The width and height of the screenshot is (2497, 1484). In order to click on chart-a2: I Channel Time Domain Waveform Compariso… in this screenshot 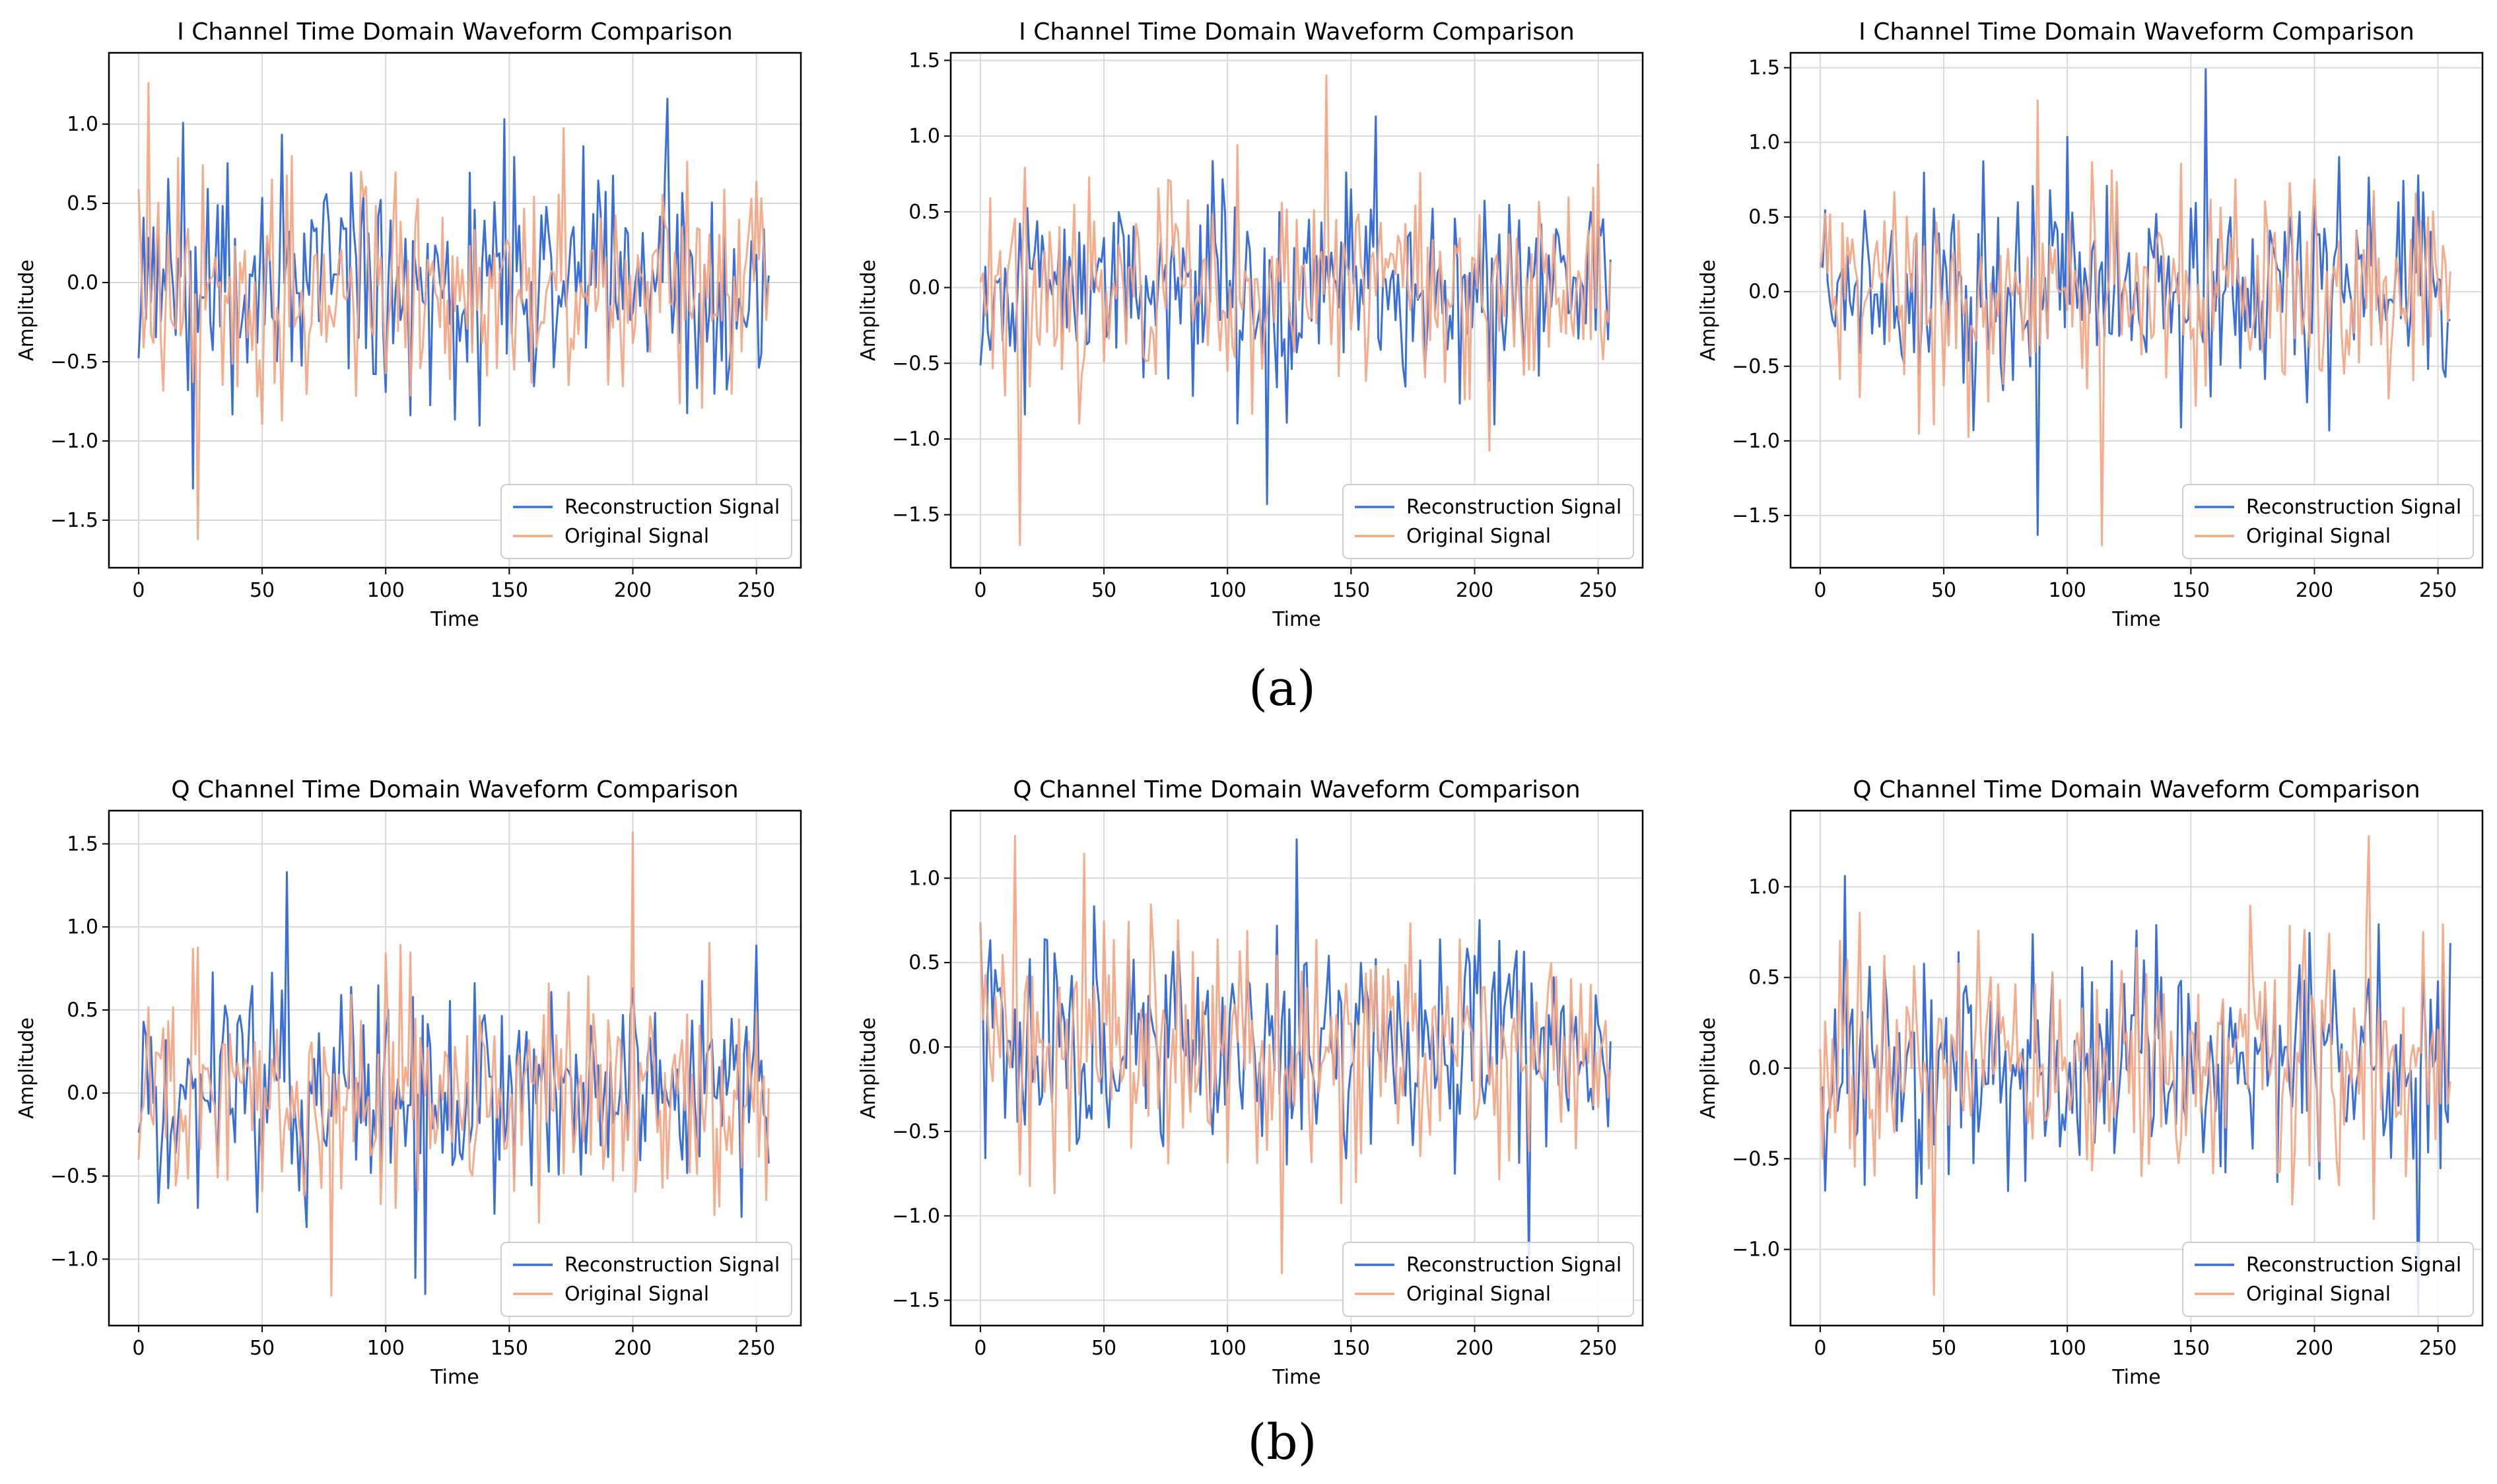, I will do `click(1250, 324)`.